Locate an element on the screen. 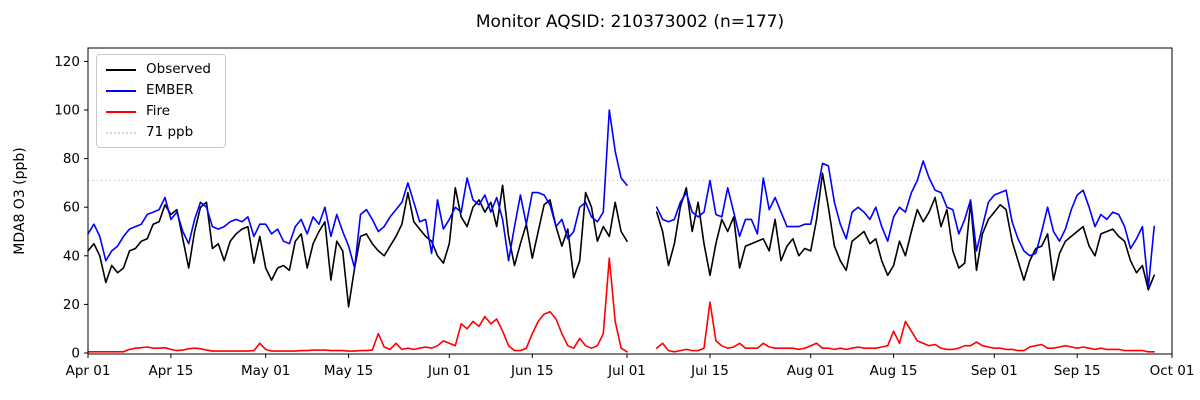  legend-item-ember: EMBER is located at coordinates (158, 90).